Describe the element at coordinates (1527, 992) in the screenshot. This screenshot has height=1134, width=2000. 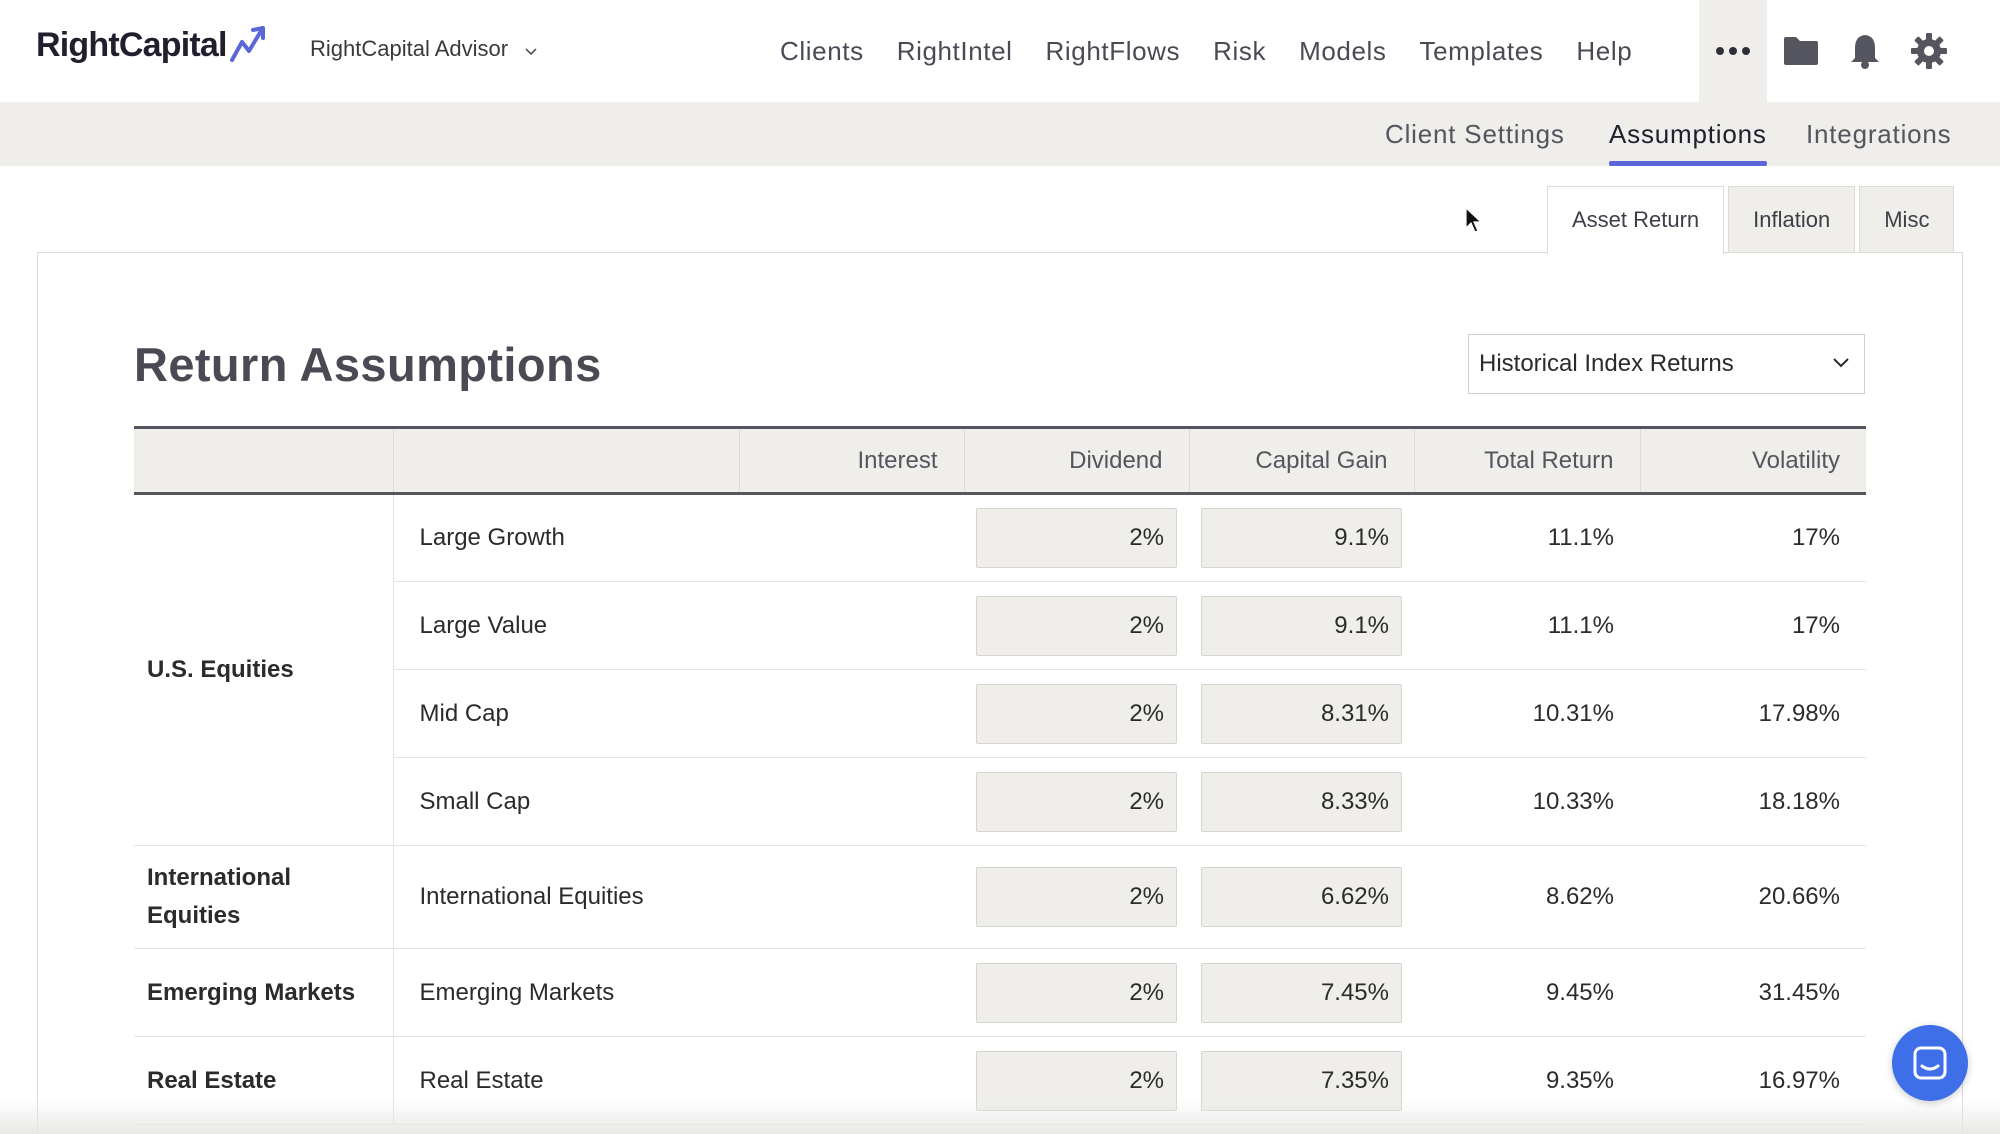
I see `total-return-value: 9.45%` at that location.